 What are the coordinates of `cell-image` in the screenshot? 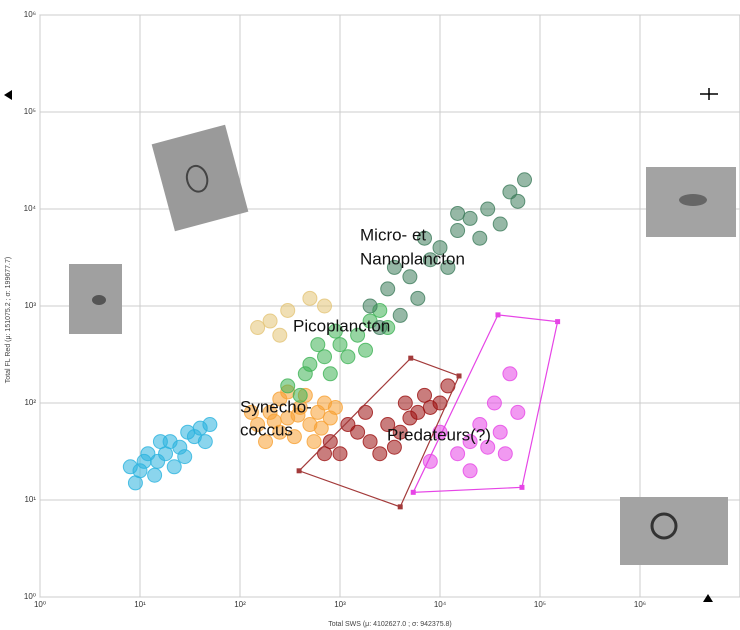 It's located at (200, 178).